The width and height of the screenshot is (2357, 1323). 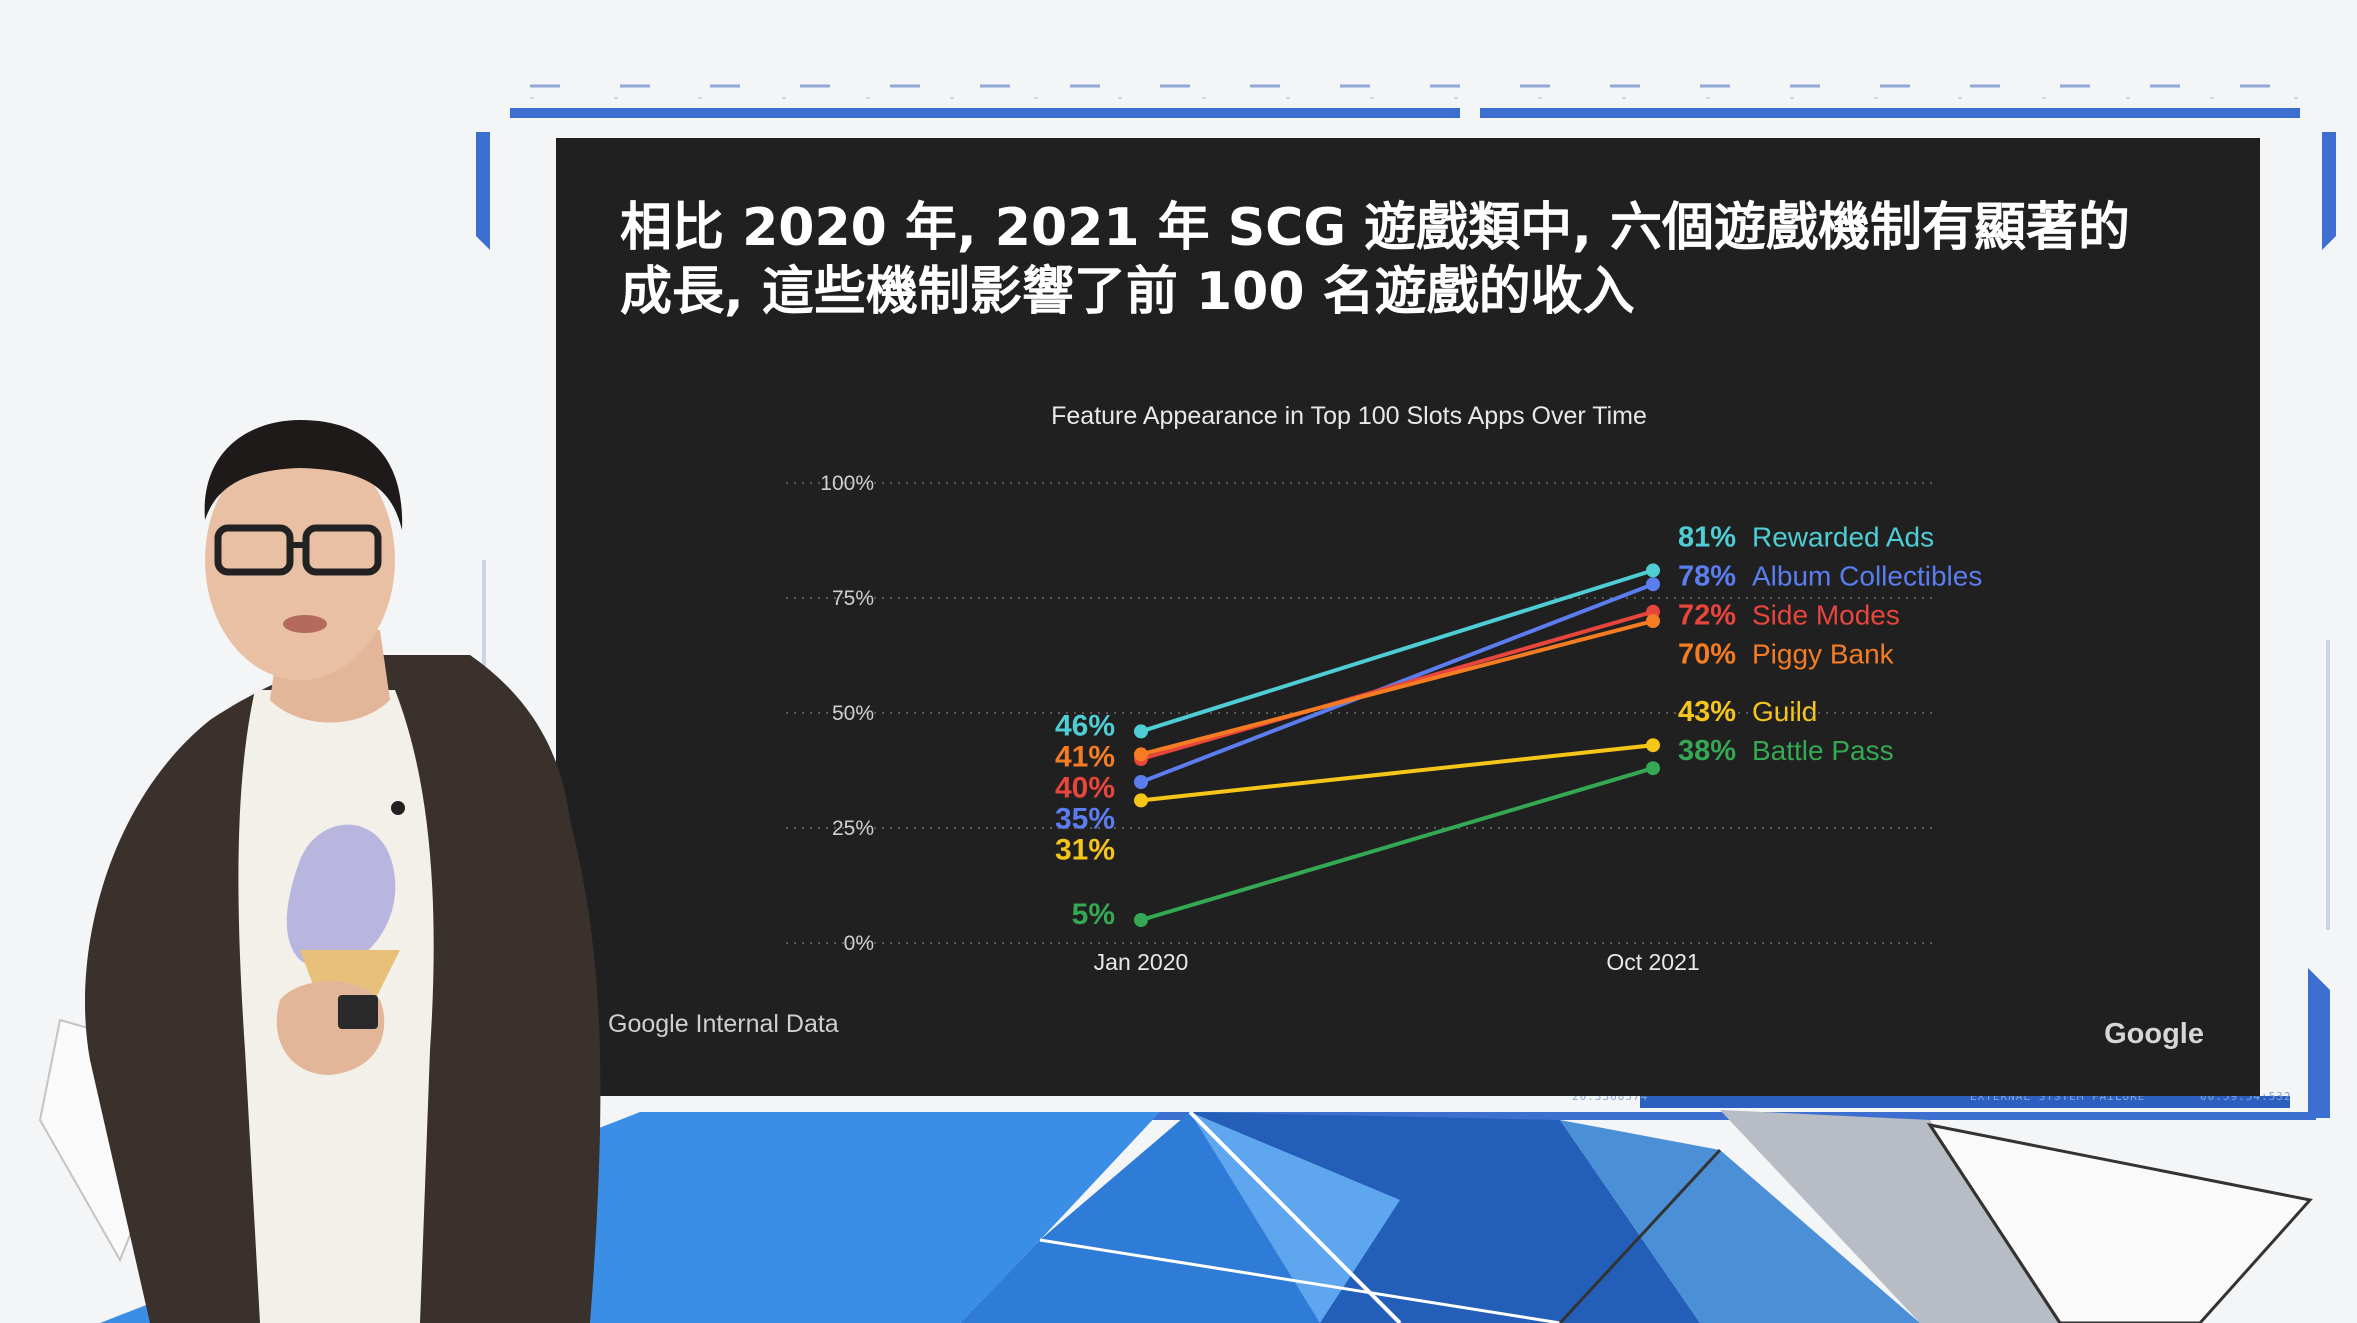 I want to click on end-value-guild: 43%, so click(x=1707, y=712).